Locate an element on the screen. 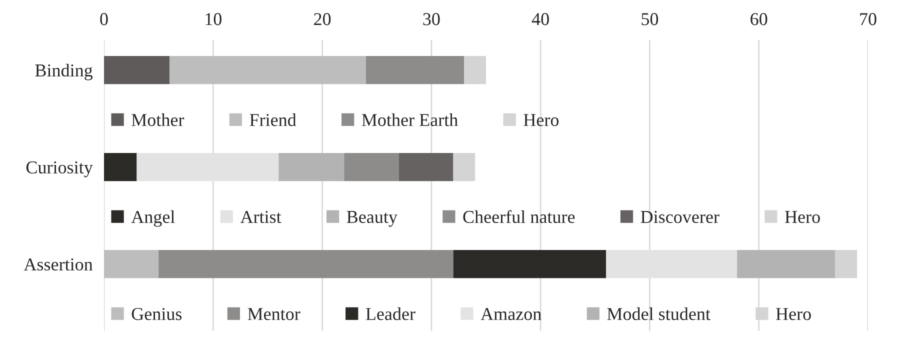  legend-label: Cheerful nature is located at coordinates (519, 217).